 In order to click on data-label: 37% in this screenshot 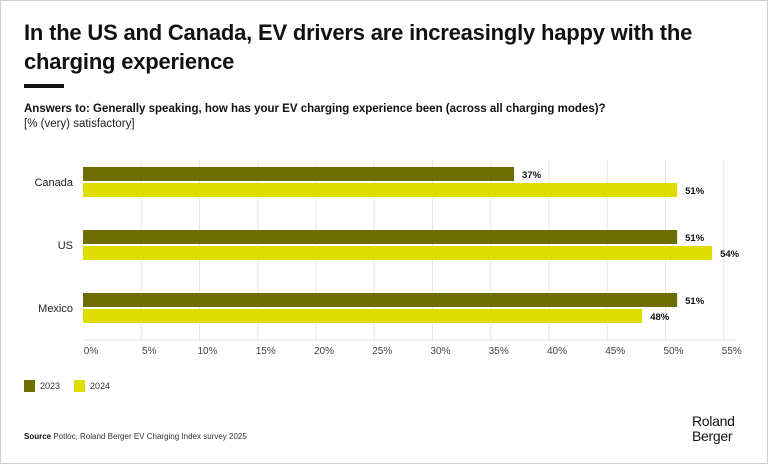, I will do `click(532, 175)`.